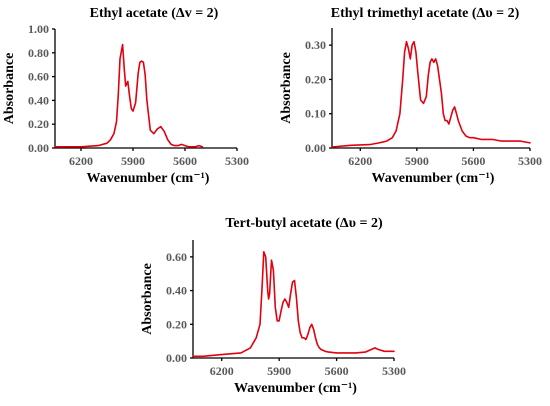 The height and width of the screenshot is (406, 550). Describe the element at coordinates (315, 114) in the screenshot. I see `y-tick-label: 0.10` at that location.